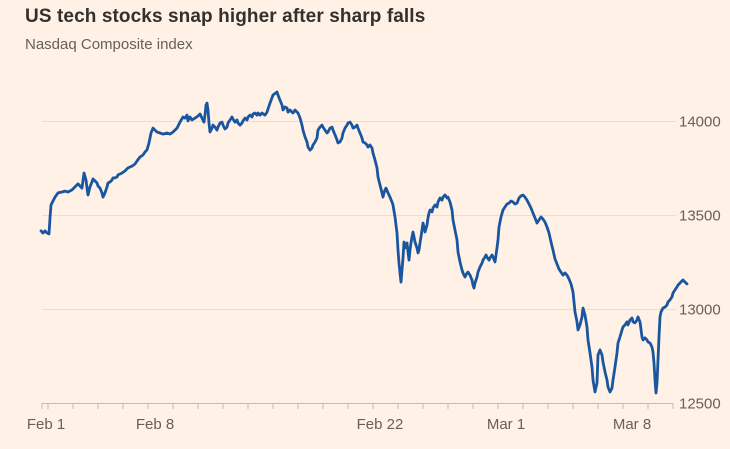 Image resolution: width=730 pixels, height=449 pixels. What do you see at coordinates (109, 44) in the screenshot?
I see `chart-subtitle: Nasdaq Composite index` at bounding box center [109, 44].